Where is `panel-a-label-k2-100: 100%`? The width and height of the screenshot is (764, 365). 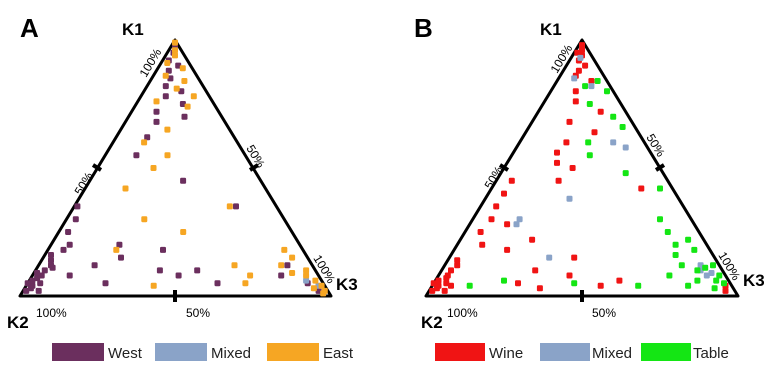
panel-a-label-k2-100: 100% is located at coordinates (51, 313).